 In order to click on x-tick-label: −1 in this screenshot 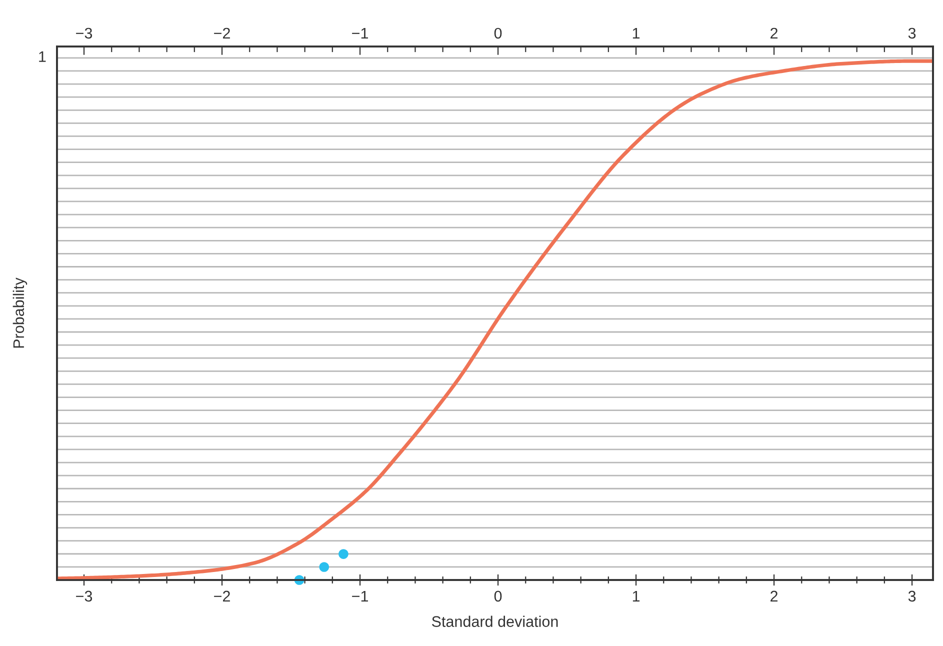, I will do `click(360, 596)`.